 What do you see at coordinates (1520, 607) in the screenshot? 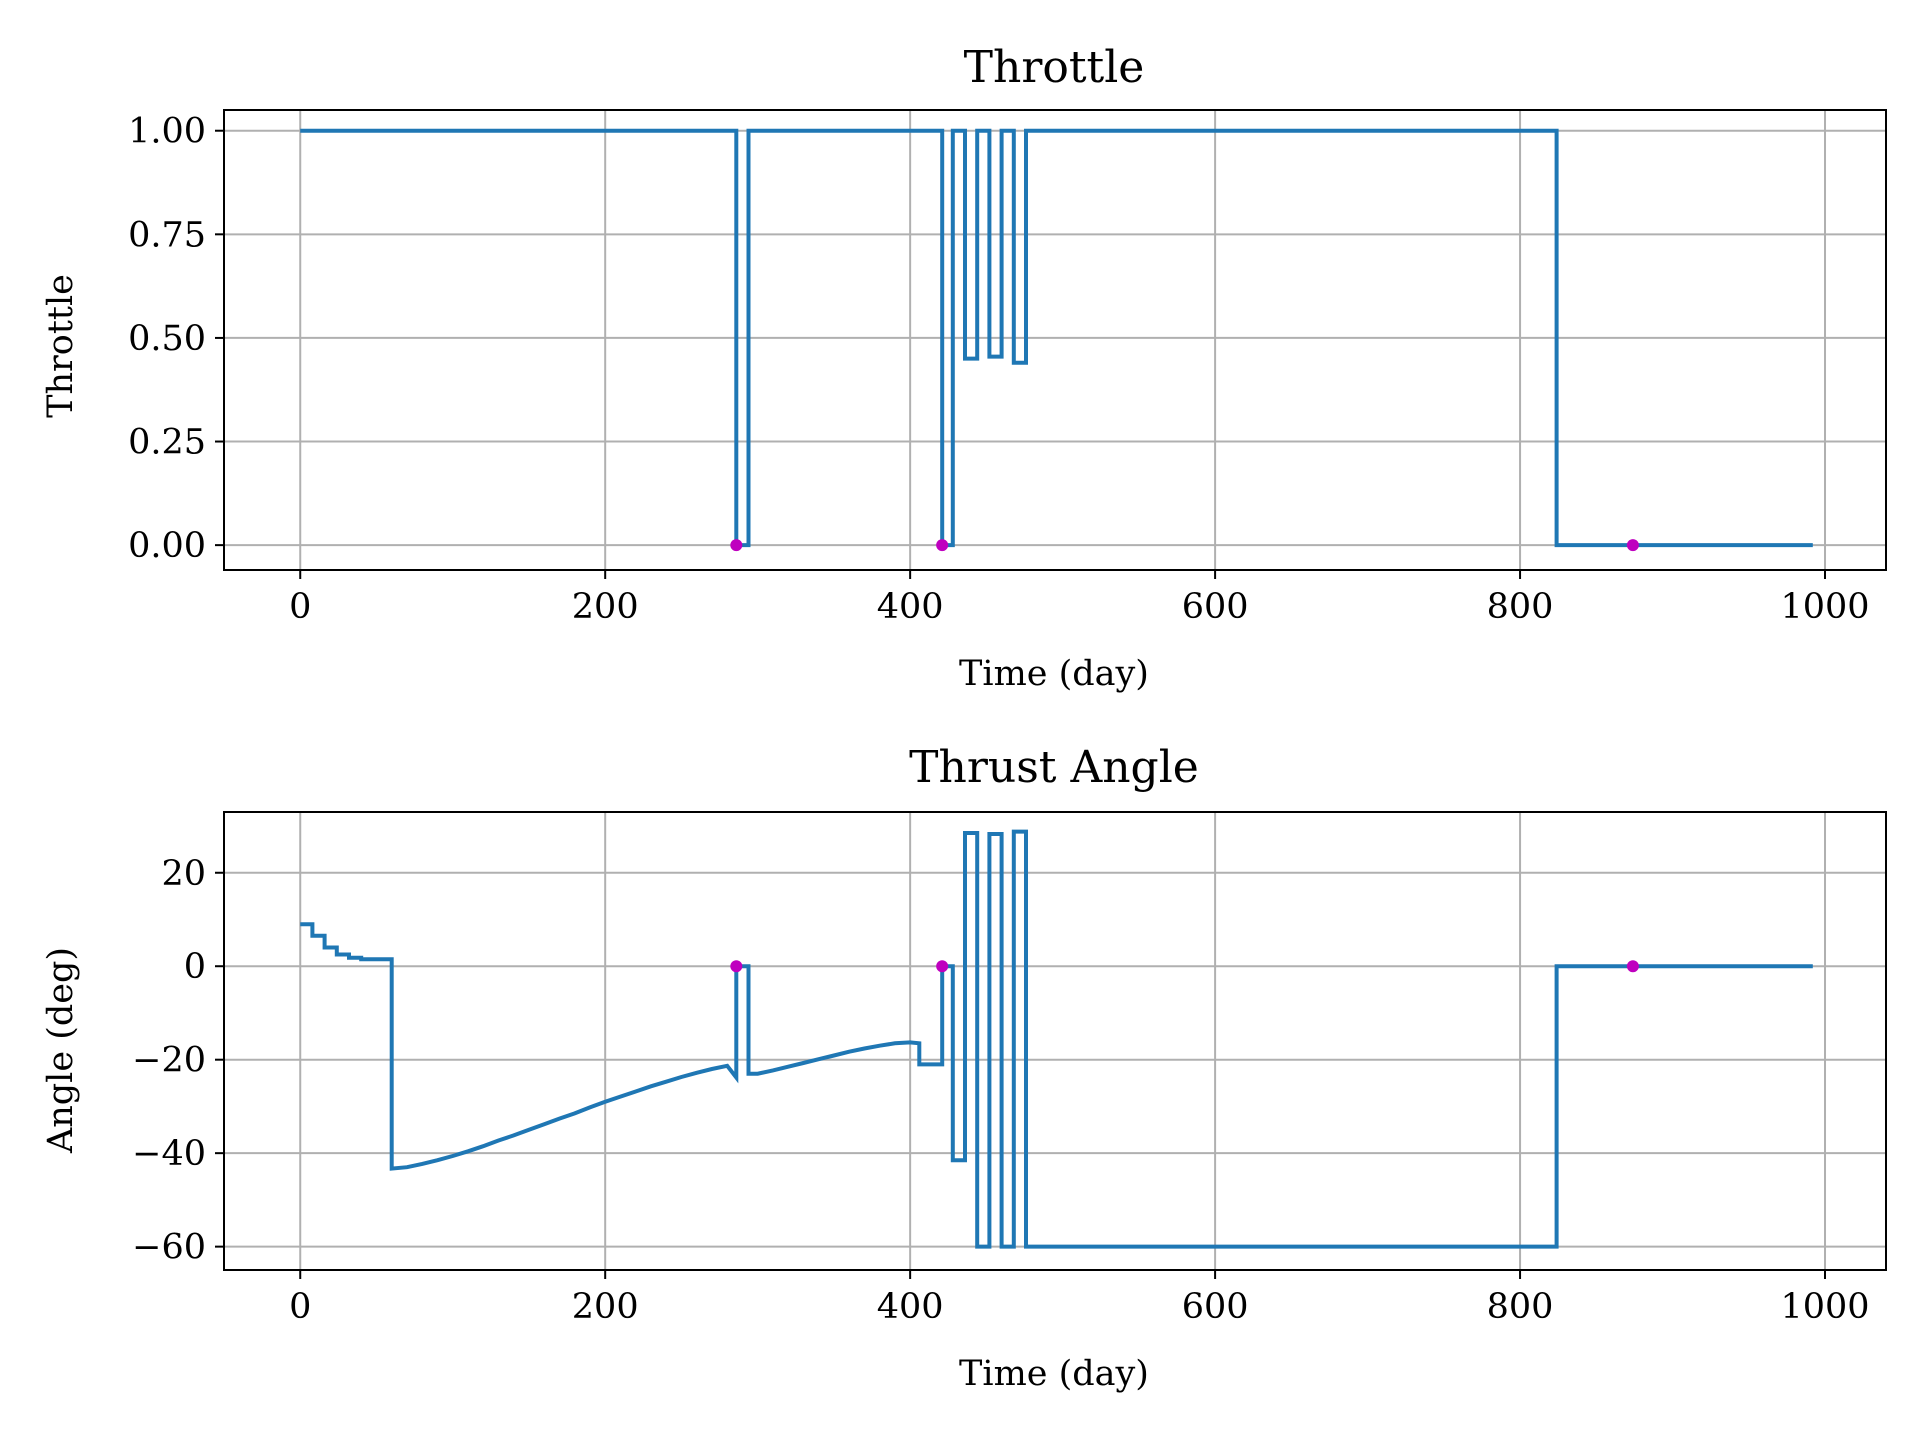
I see `throttle-x-tick-label-4: 800` at bounding box center [1520, 607].